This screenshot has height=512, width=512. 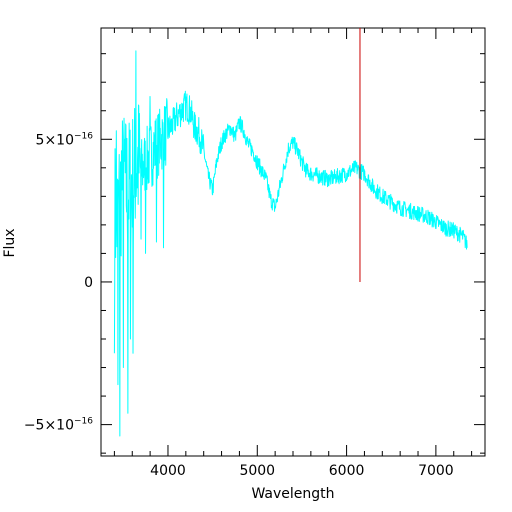 What do you see at coordinates (257, 471) in the screenshot?
I see `x-tick-label: 5000` at bounding box center [257, 471].